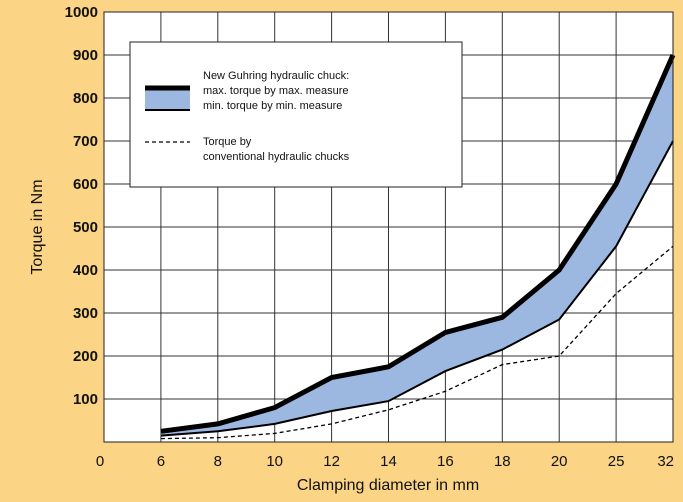 The image size is (683, 502). I want to click on x-tick-0: 0, so click(100, 461).